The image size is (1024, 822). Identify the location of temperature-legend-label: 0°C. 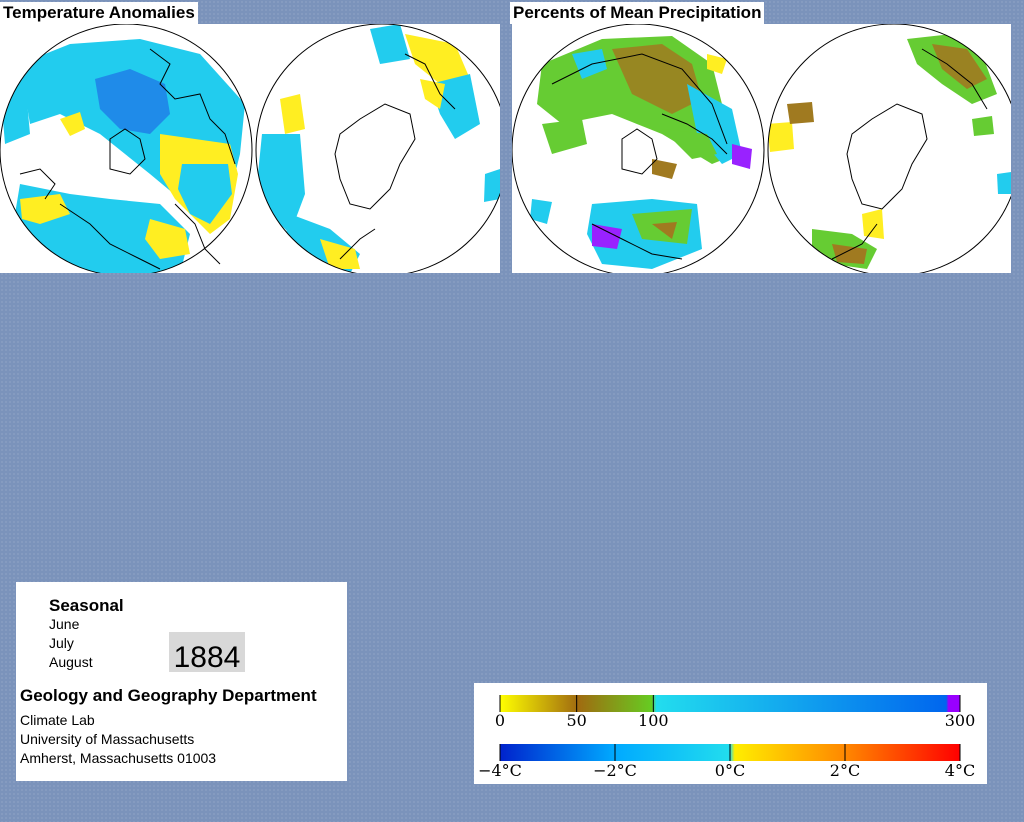
(730, 770).